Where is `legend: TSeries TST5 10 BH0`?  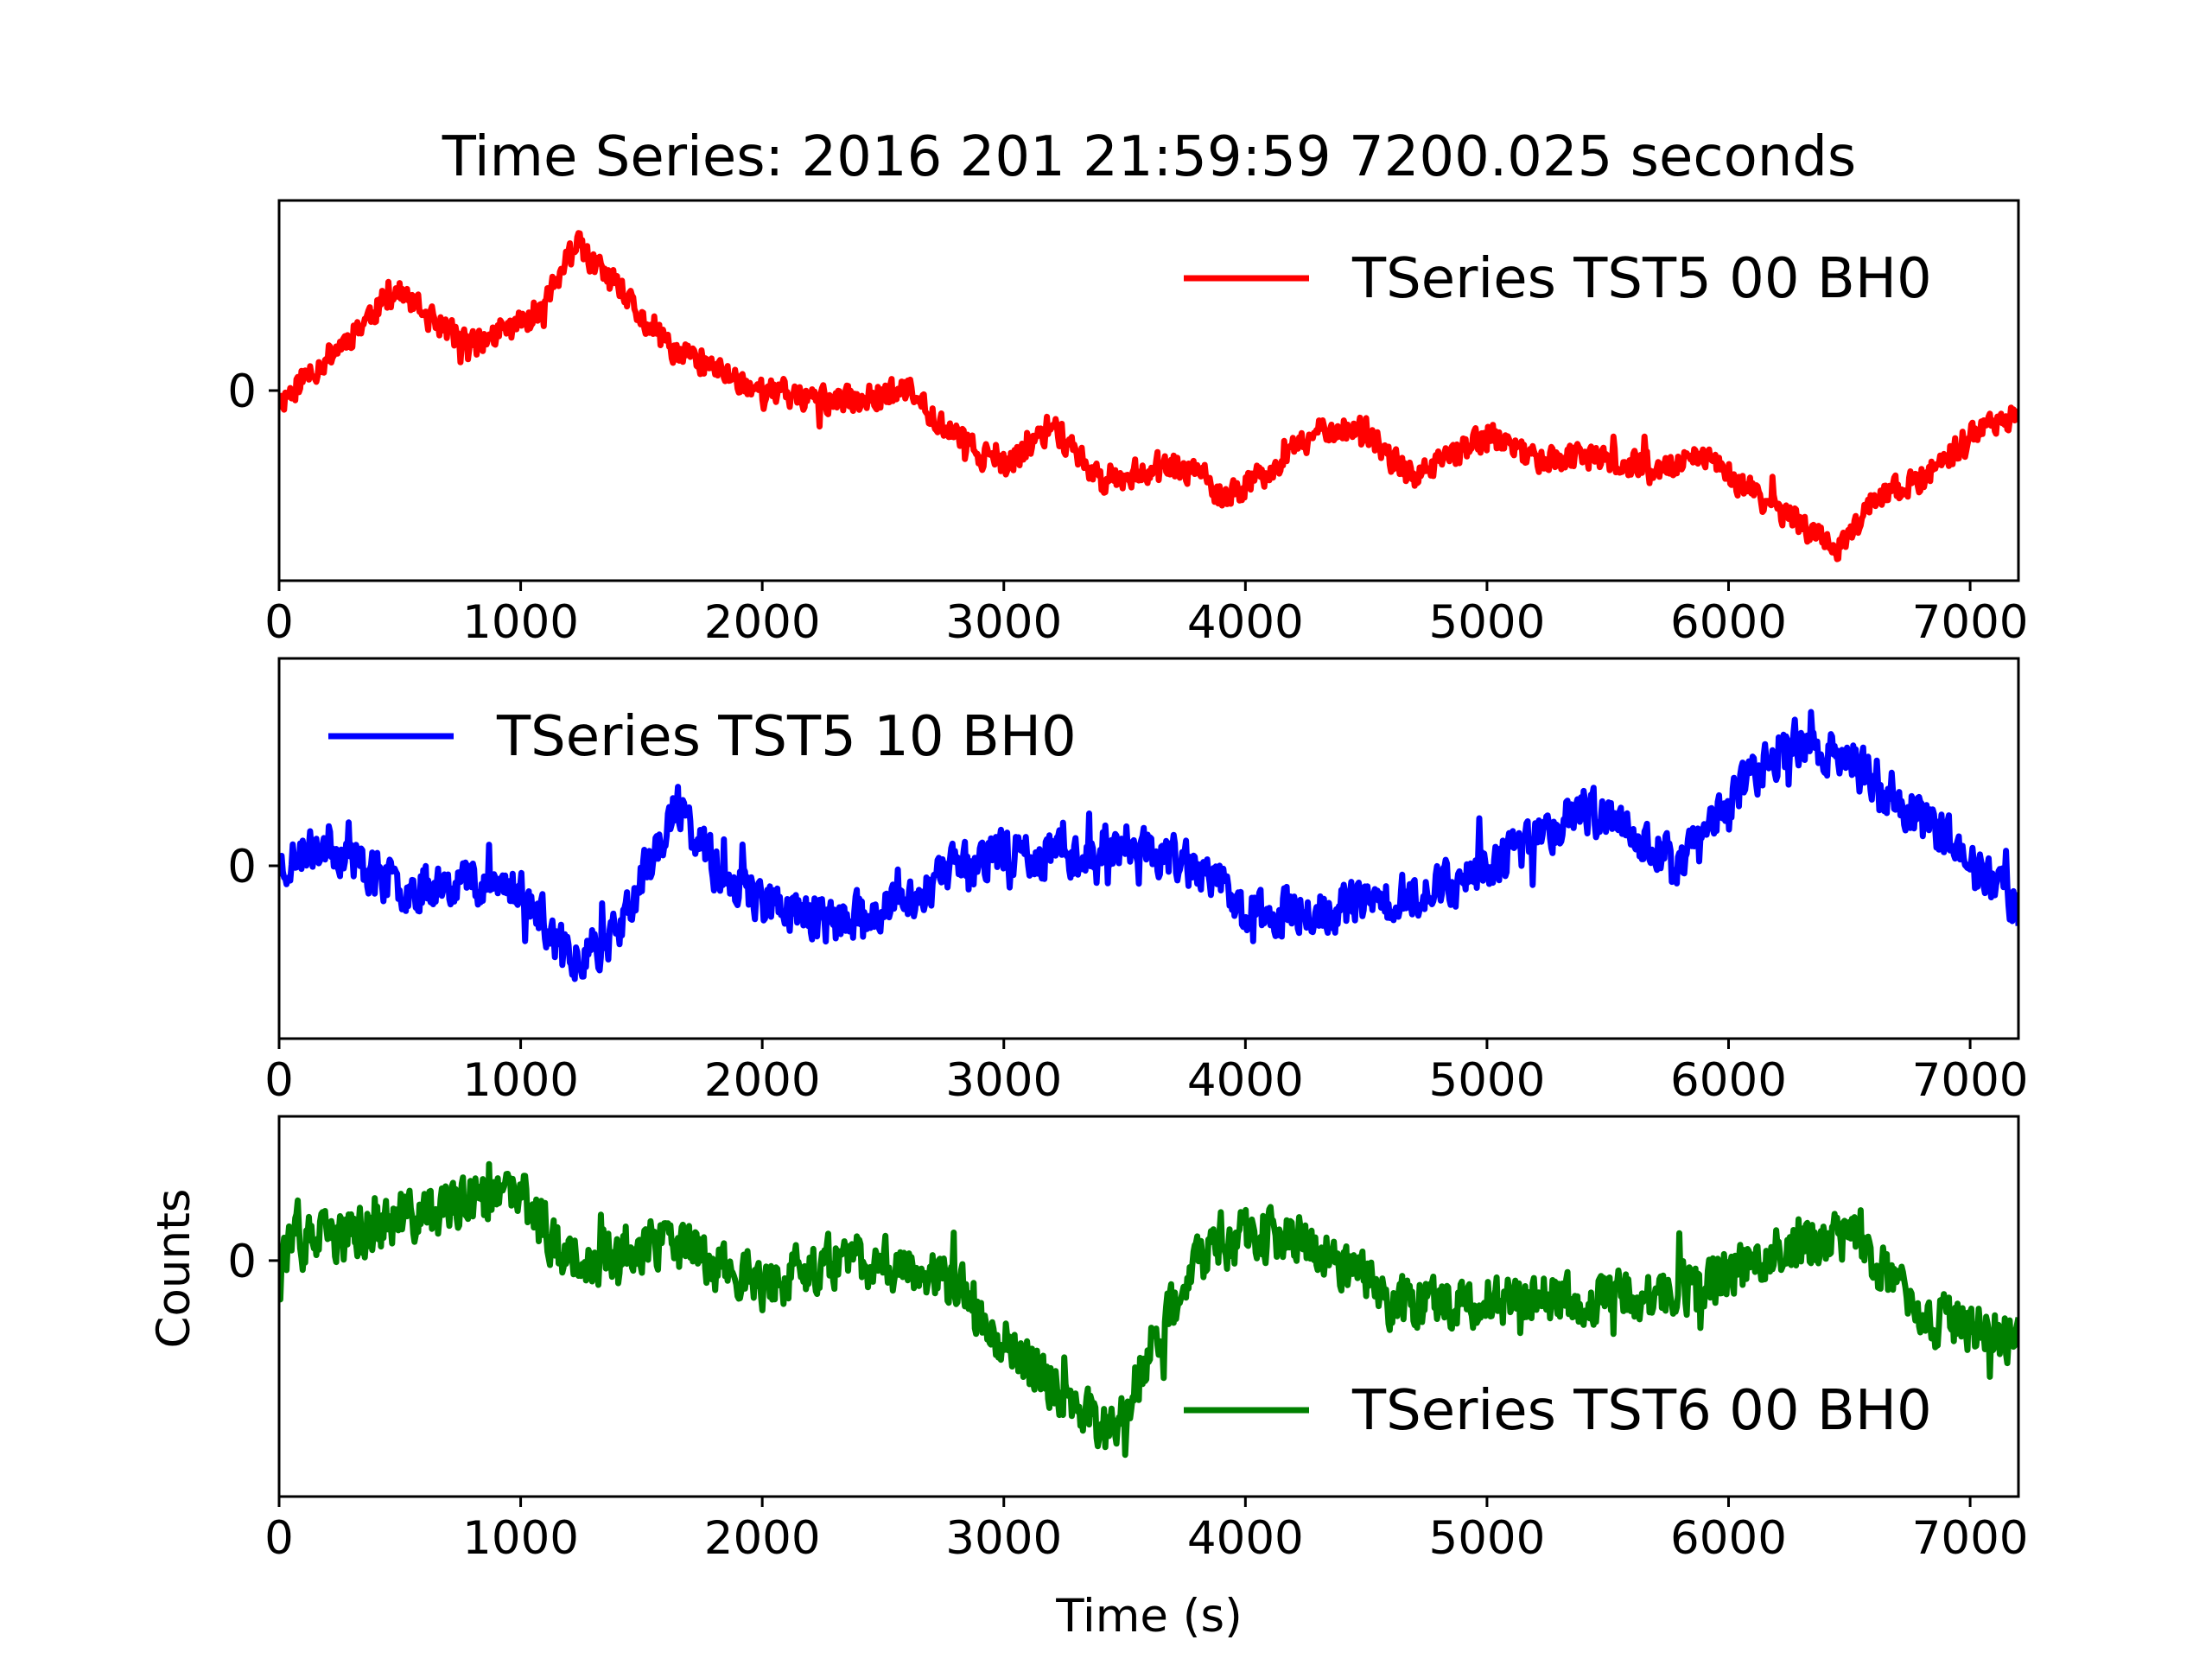
legend: TSeries TST5 10 BH0 is located at coordinates (702, 737).